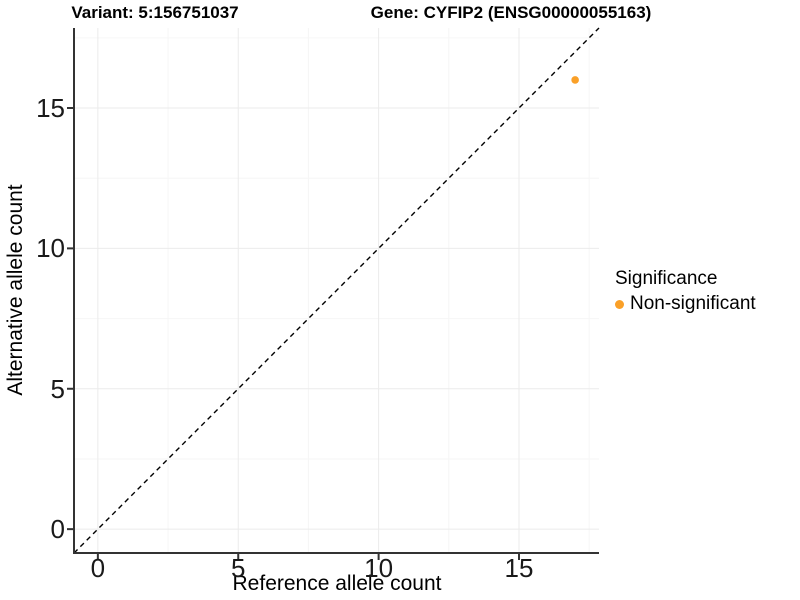 Image resolution: width=800 pixels, height=600 pixels. What do you see at coordinates (155, 12) in the screenshot?
I see `plot-title-variant: Variant: 5:156751037` at bounding box center [155, 12].